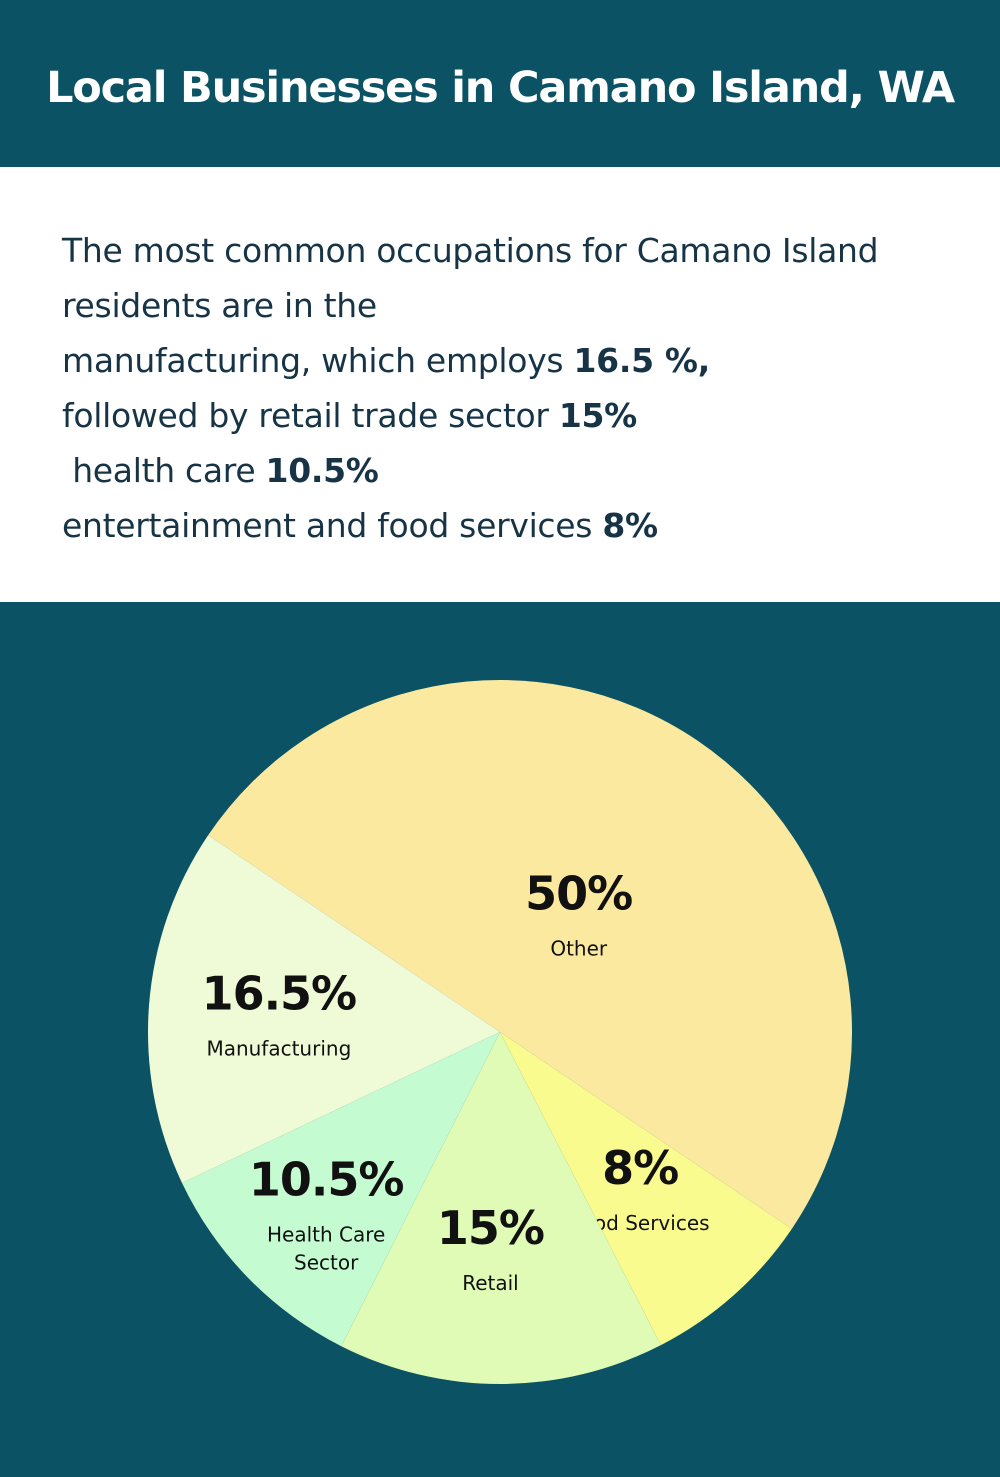  I want to click on page-title: Local Businesses in Camano Island, WA, so click(500, 88).